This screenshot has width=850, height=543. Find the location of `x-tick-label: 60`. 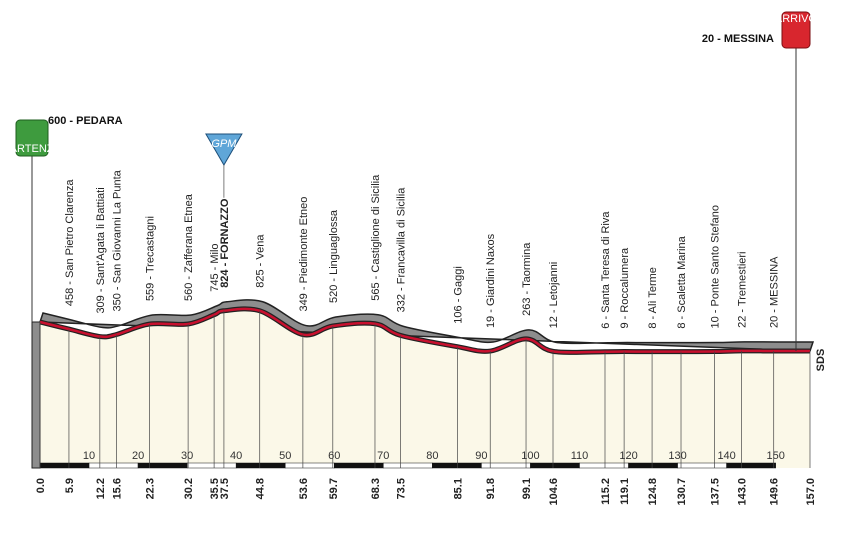

x-tick-label: 60 is located at coordinates (334, 456).